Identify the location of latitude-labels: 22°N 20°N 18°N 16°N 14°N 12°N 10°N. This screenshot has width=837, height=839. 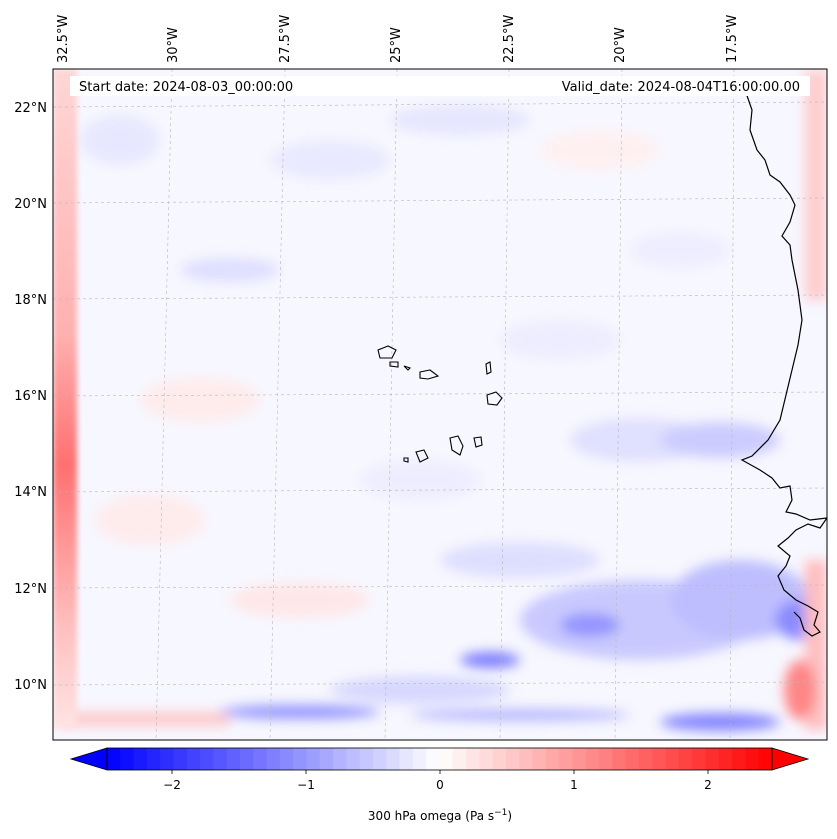
(30, 397).